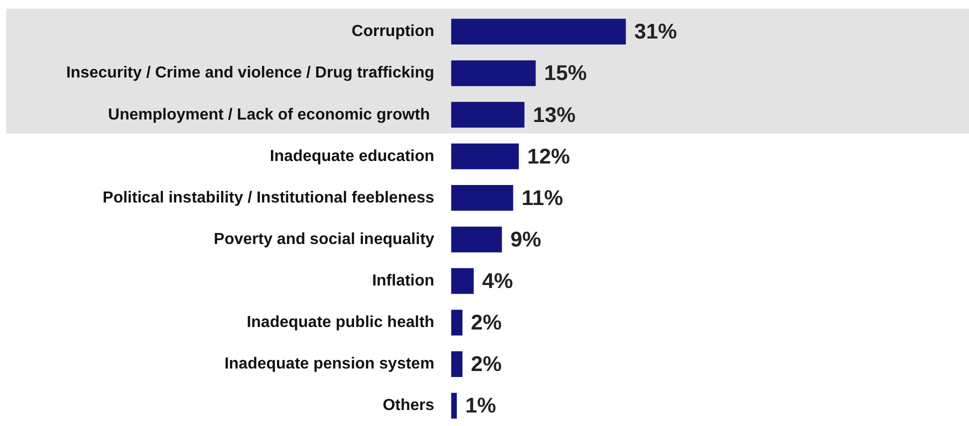  What do you see at coordinates (269, 115) in the screenshot?
I see `y-tick-label: Unemployment / Lack of economic growth` at bounding box center [269, 115].